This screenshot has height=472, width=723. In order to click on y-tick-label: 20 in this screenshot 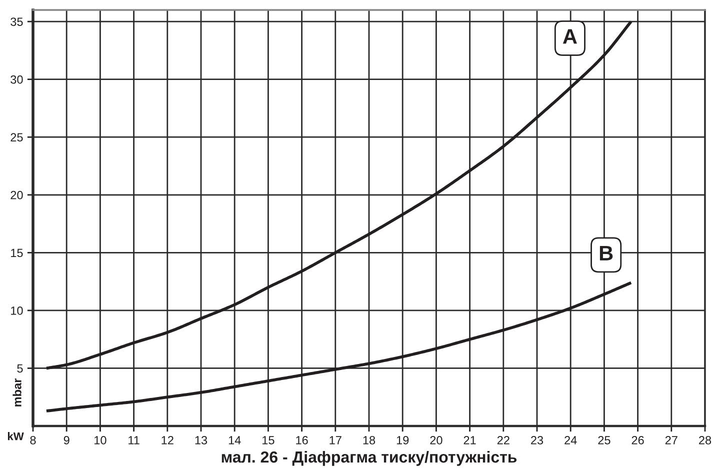, I will do `click(16, 195)`.